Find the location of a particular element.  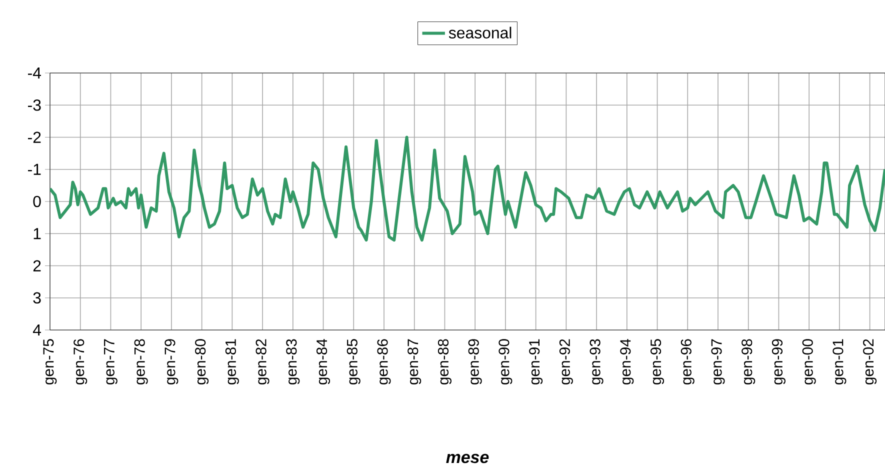

x-tick-label: gen-95 is located at coordinates (657, 361).